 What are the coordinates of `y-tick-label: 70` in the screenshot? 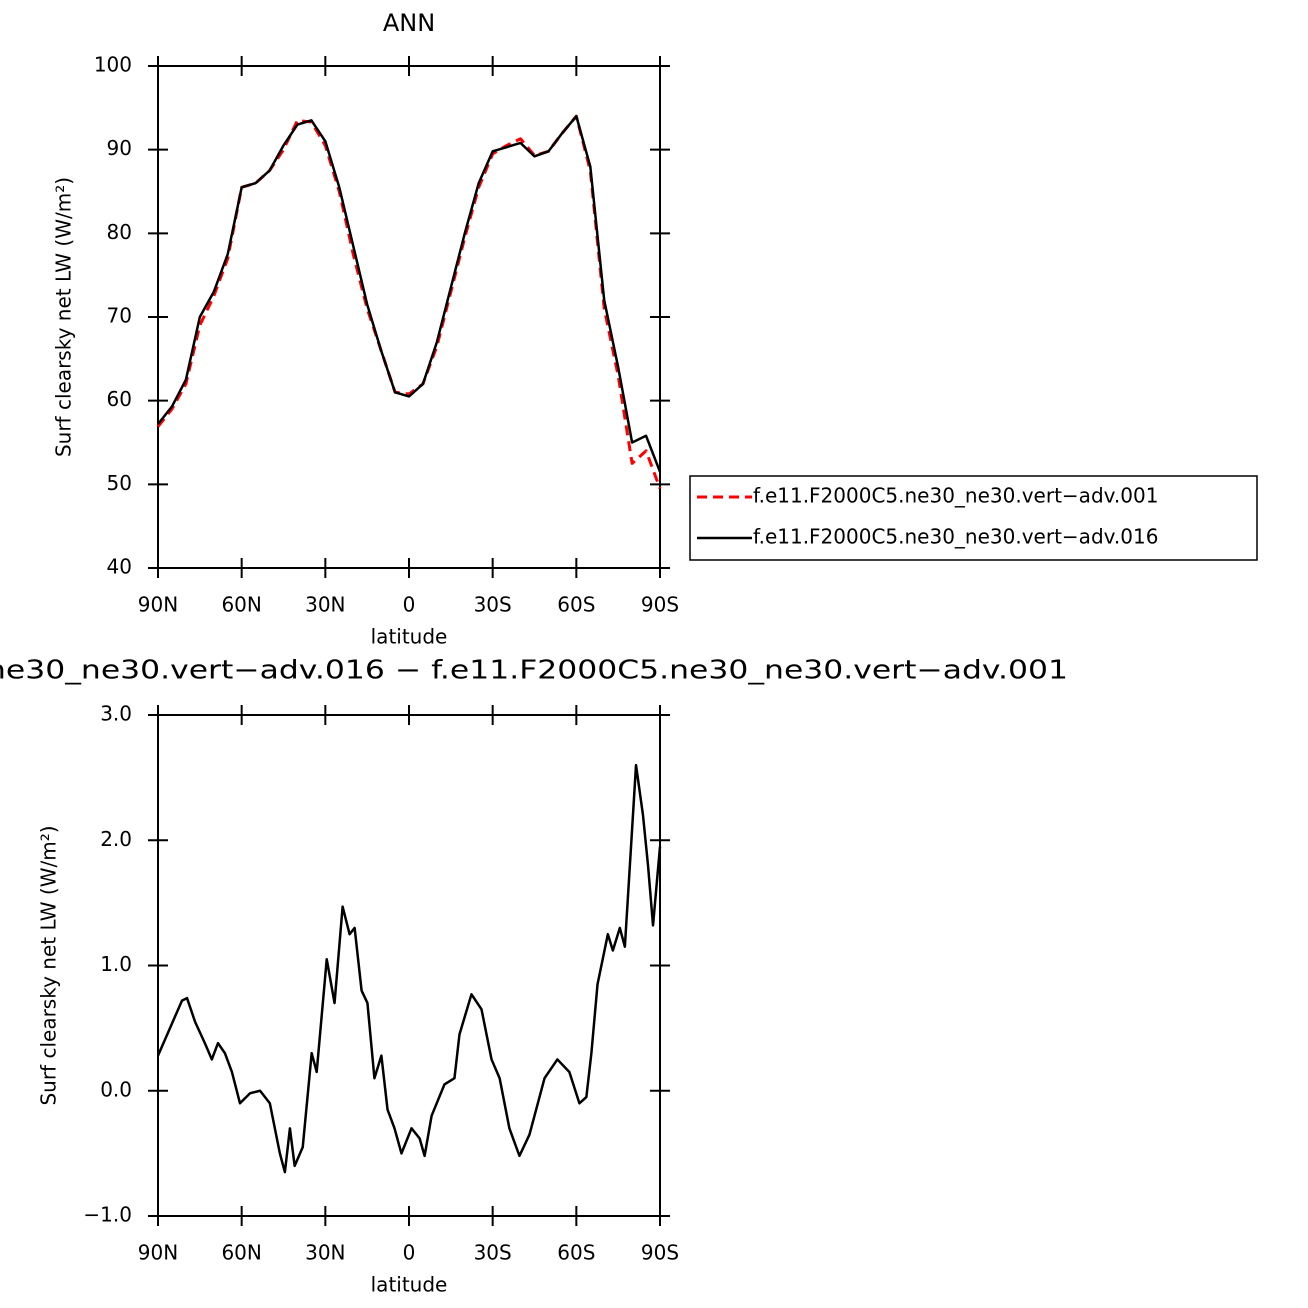 It's located at (119, 316).